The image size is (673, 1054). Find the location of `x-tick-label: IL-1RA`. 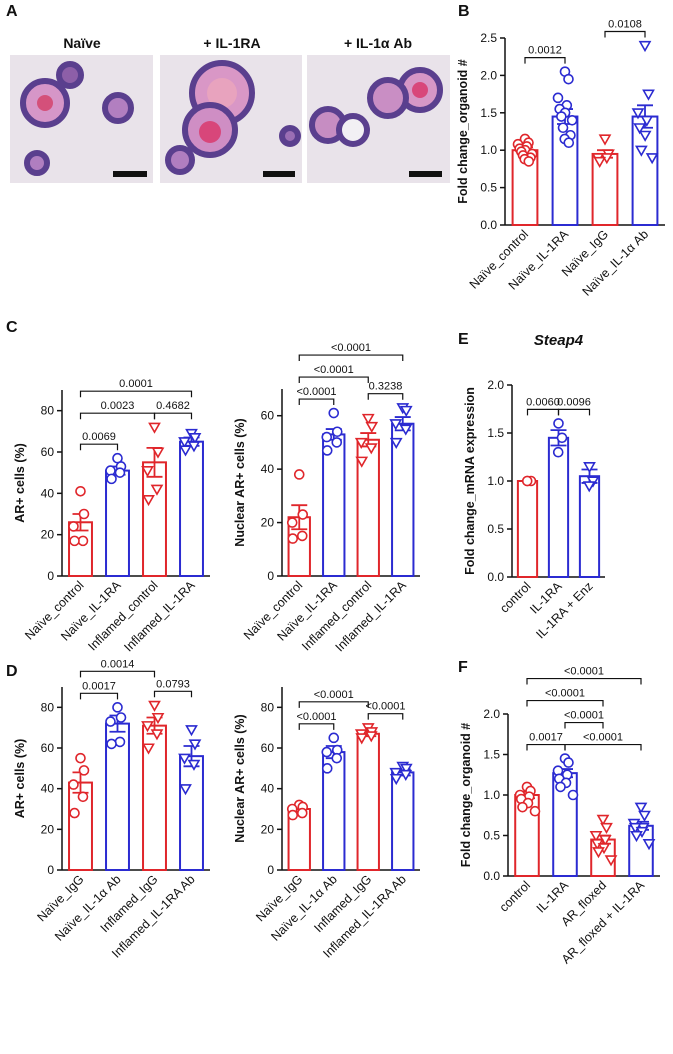

x-tick-label: IL-1RA is located at coordinates (553, 897).